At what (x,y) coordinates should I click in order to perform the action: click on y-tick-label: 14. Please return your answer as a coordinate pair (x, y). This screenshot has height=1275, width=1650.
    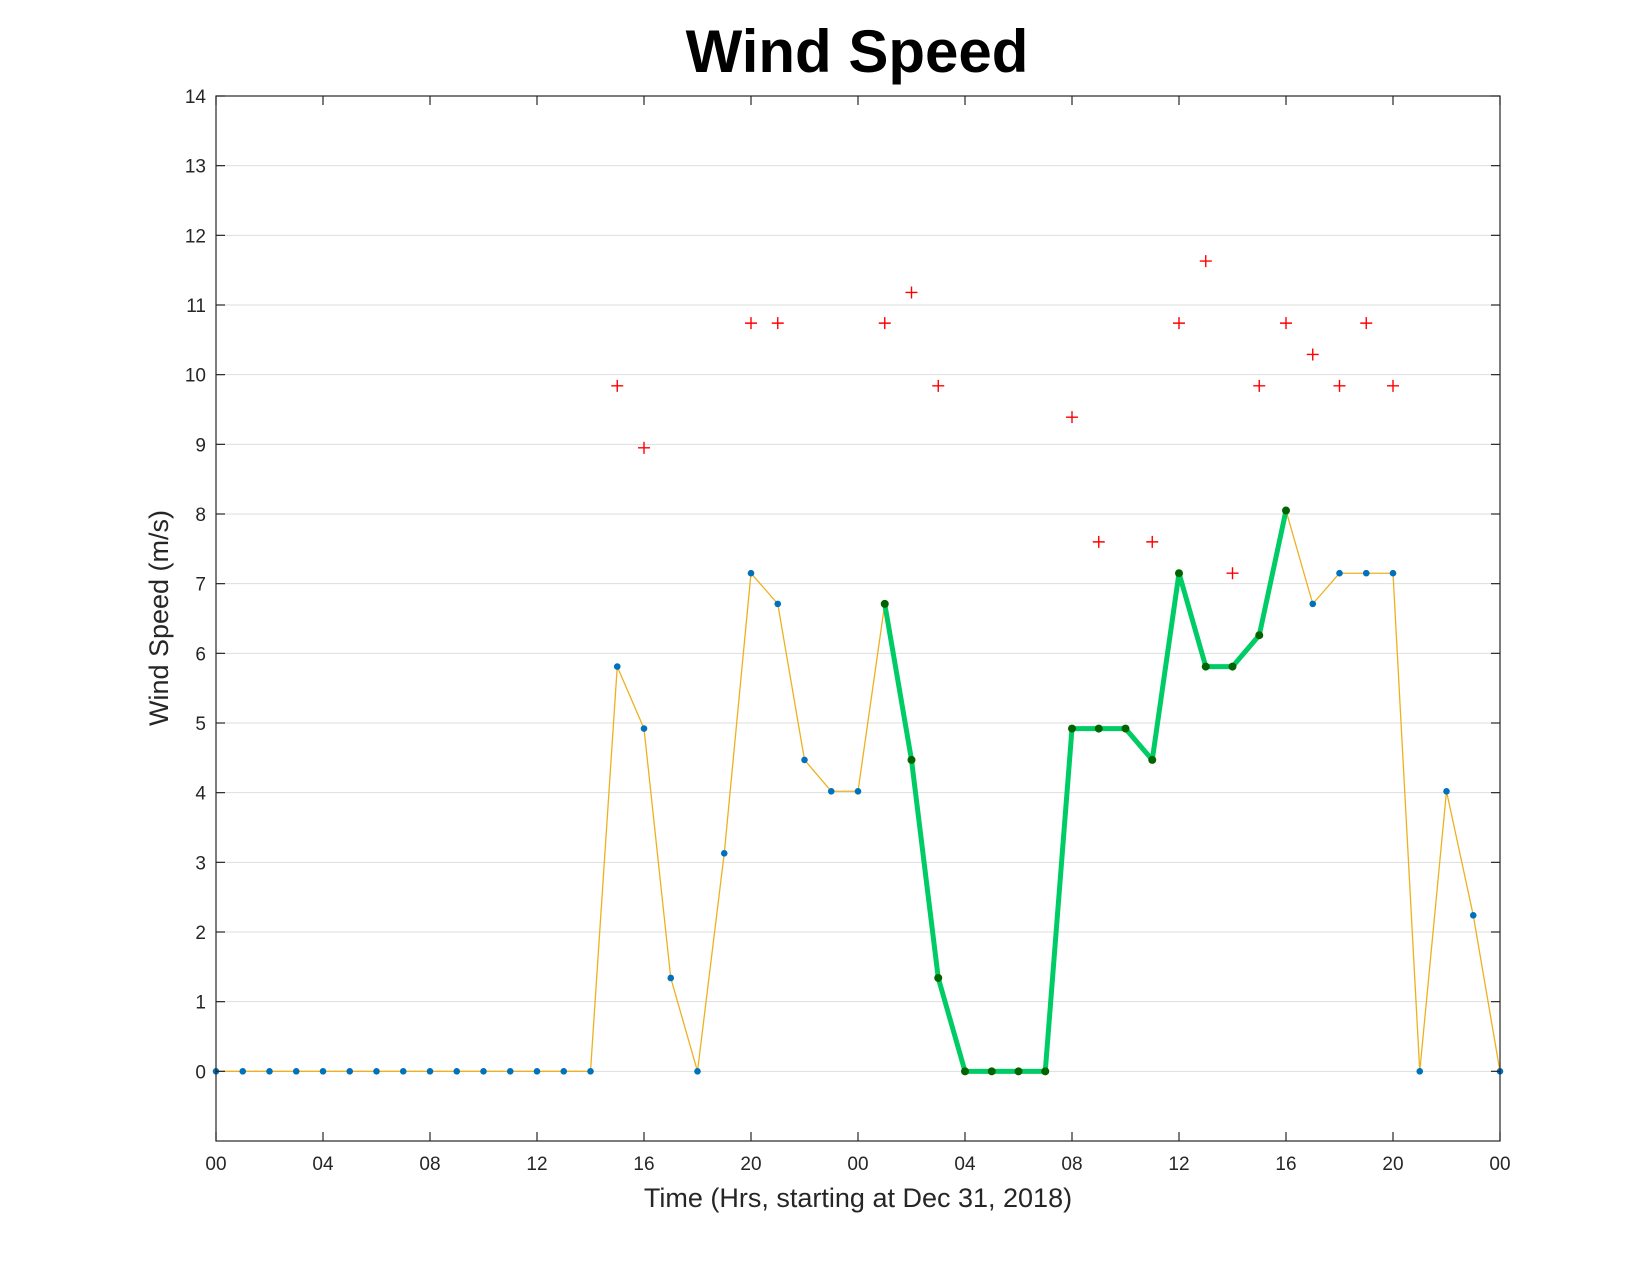
    Looking at the image, I should click on (196, 97).